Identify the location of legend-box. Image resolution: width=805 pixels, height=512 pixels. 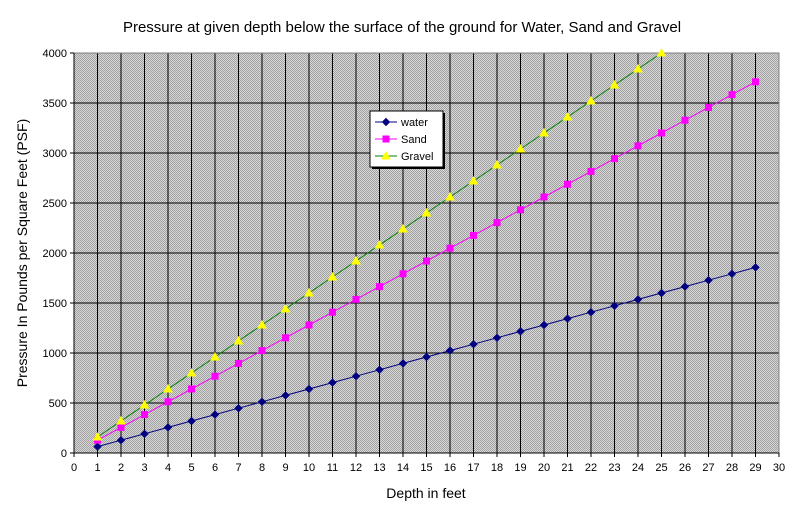
(406, 139).